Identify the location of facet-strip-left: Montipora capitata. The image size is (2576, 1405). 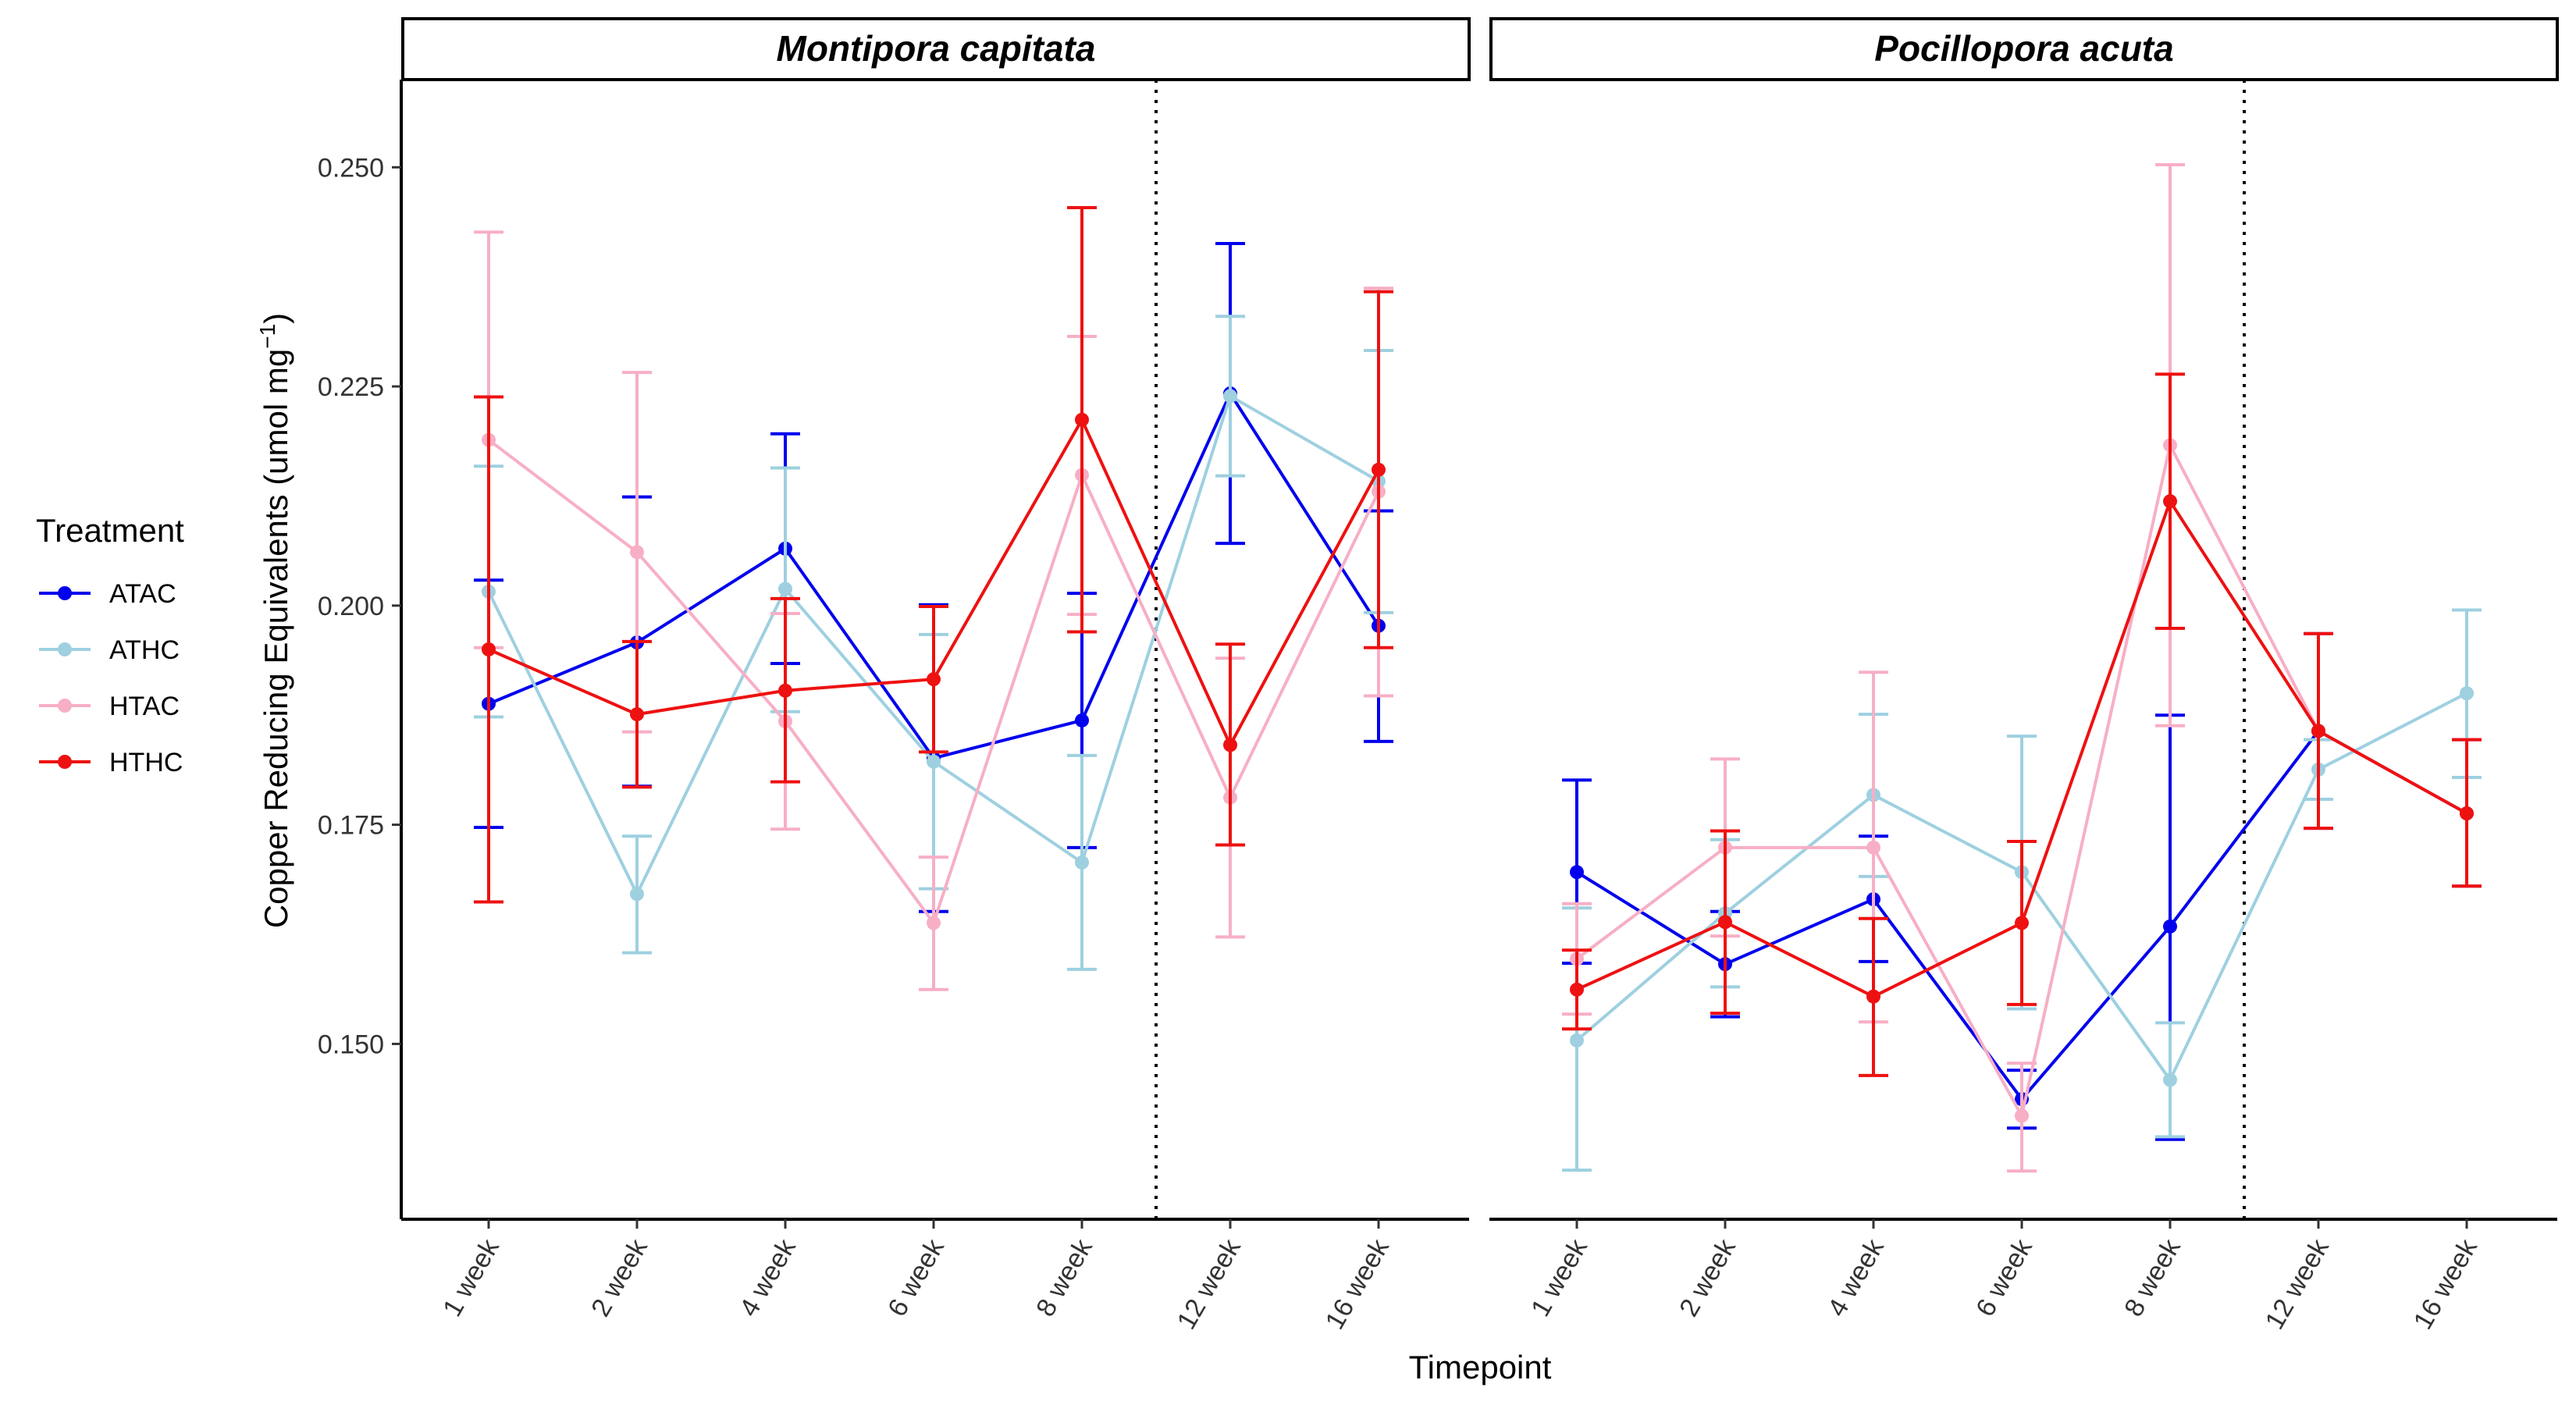
(936, 49).